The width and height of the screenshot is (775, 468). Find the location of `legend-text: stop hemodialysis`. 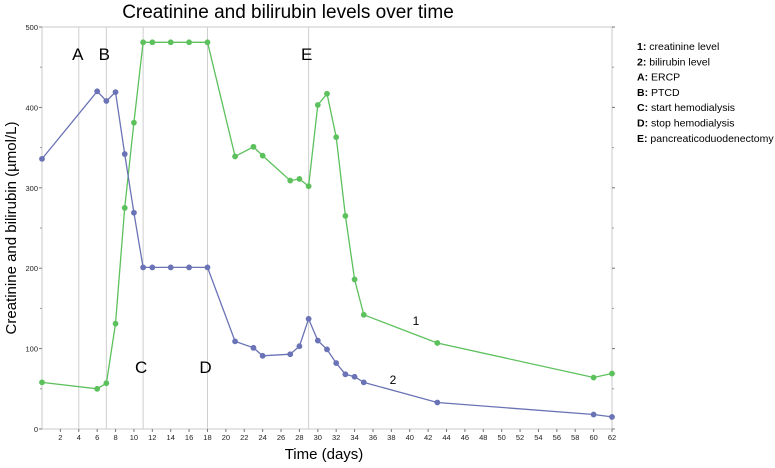

legend-text: stop hemodialysis is located at coordinates (692, 124).